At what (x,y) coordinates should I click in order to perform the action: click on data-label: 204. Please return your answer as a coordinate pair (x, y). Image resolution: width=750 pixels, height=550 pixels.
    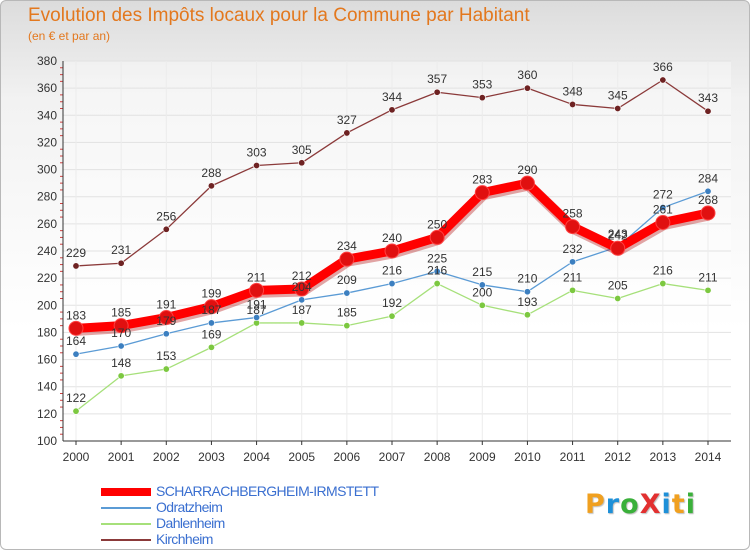
    Looking at the image, I should click on (302, 287).